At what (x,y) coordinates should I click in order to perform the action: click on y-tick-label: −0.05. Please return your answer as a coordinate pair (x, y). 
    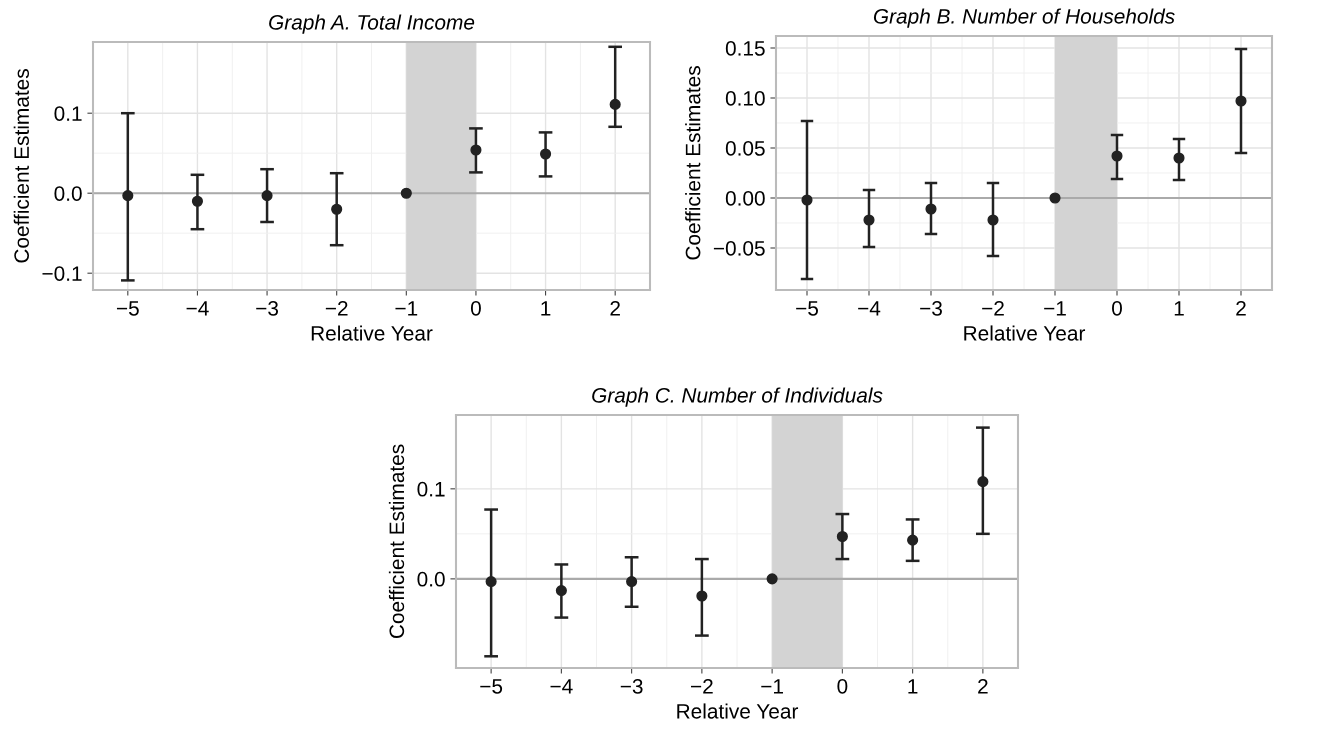
    Looking at the image, I should click on (739, 248).